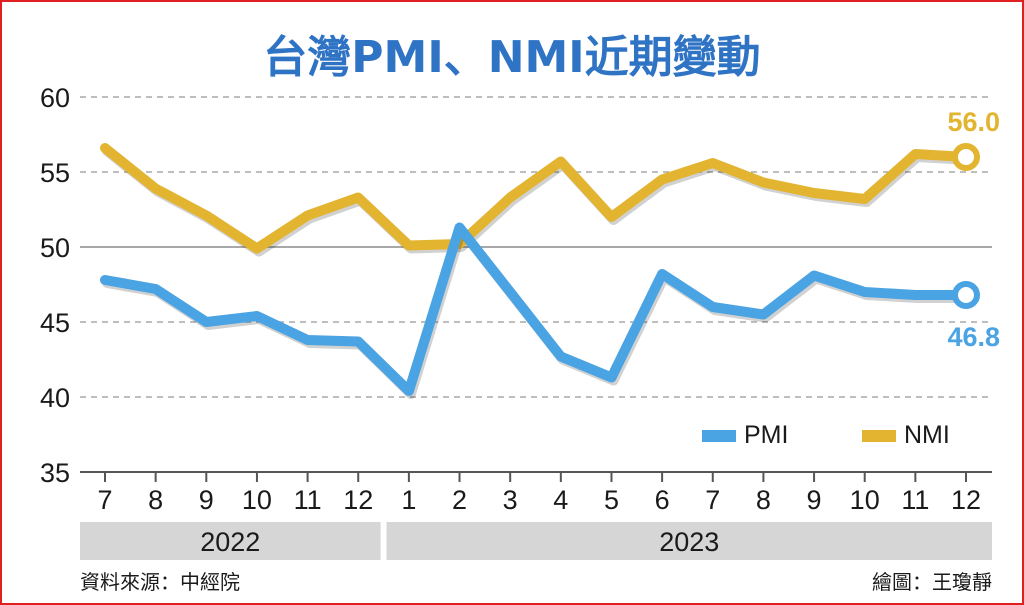 The width and height of the screenshot is (1024, 605). What do you see at coordinates (966, 157) in the screenshot?
I see `nmi-end-marker` at bounding box center [966, 157].